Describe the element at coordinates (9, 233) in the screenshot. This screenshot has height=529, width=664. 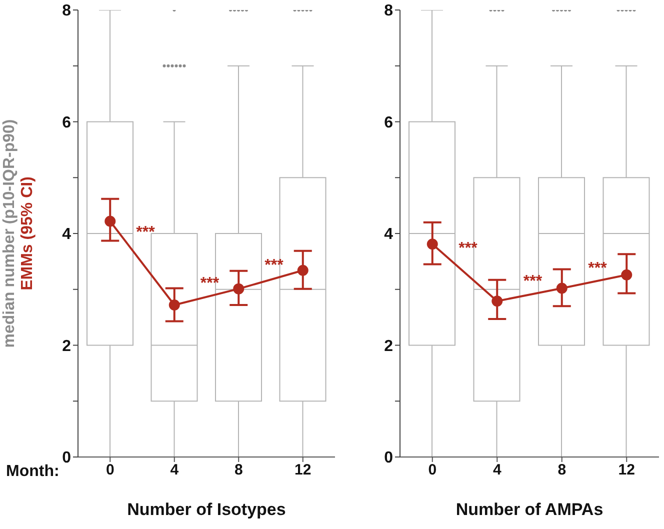
I see `y-axis-title: median number (p10-IQR-p90)` at that location.